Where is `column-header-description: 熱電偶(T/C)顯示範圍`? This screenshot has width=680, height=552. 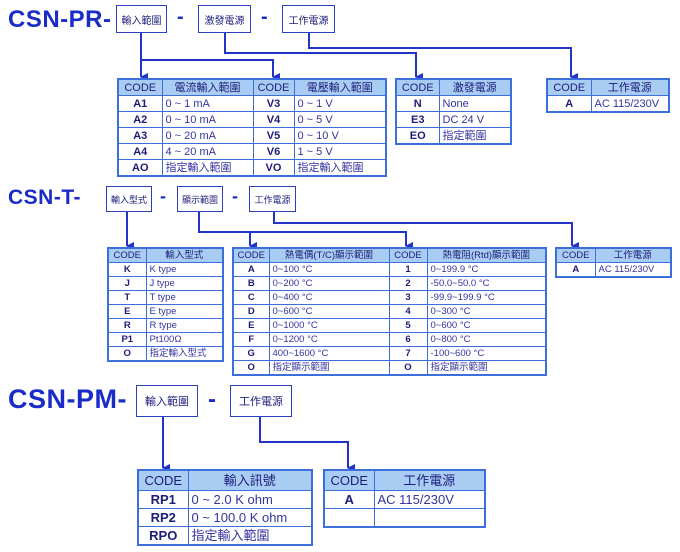
column-header-description: 熱電偶(T/C)顯示範圍 is located at coordinates (329, 255).